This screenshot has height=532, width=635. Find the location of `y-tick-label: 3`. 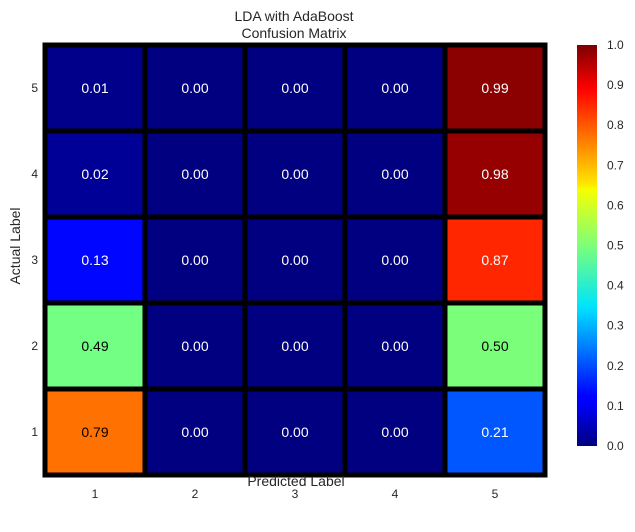

y-tick-label: 3 is located at coordinates (34, 260).